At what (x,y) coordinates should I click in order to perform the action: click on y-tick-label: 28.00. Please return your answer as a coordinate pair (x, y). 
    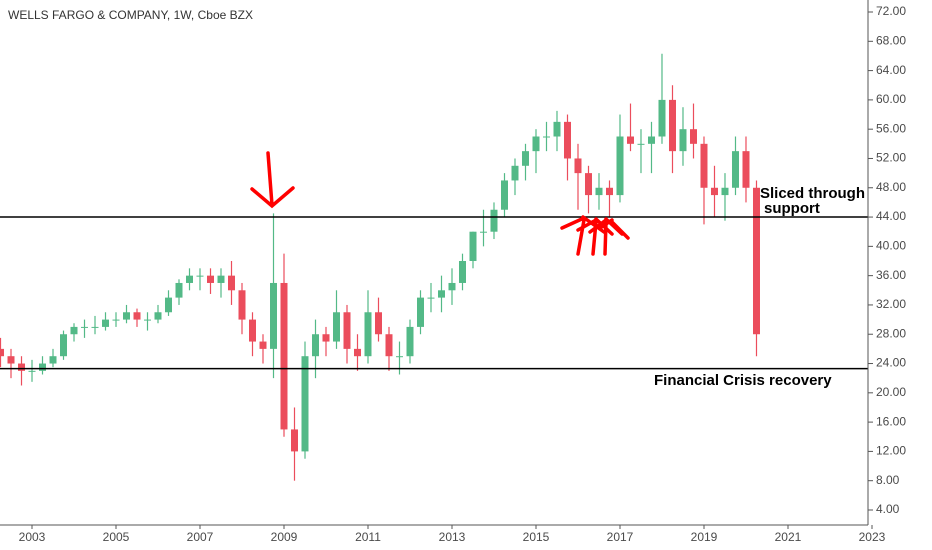
    Looking at the image, I should click on (891, 333).